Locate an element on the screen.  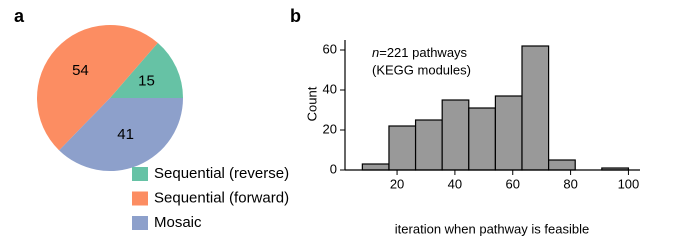
x-tick-label: 20 is located at coordinates (397, 183).